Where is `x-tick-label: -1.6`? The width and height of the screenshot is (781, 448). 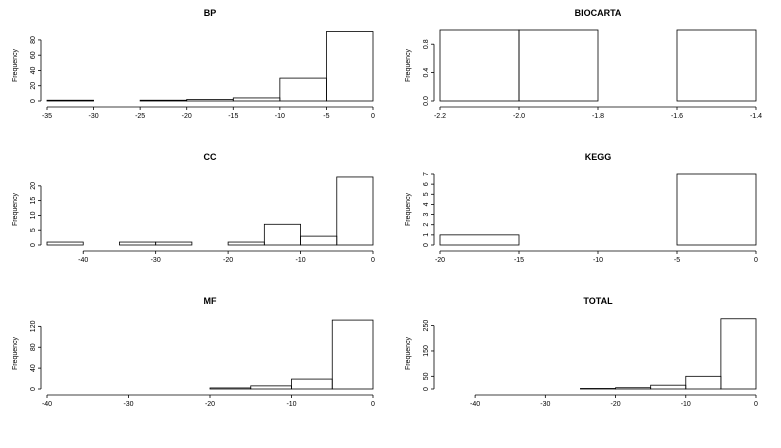
x-tick-label: -1.6 is located at coordinates (677, 116).